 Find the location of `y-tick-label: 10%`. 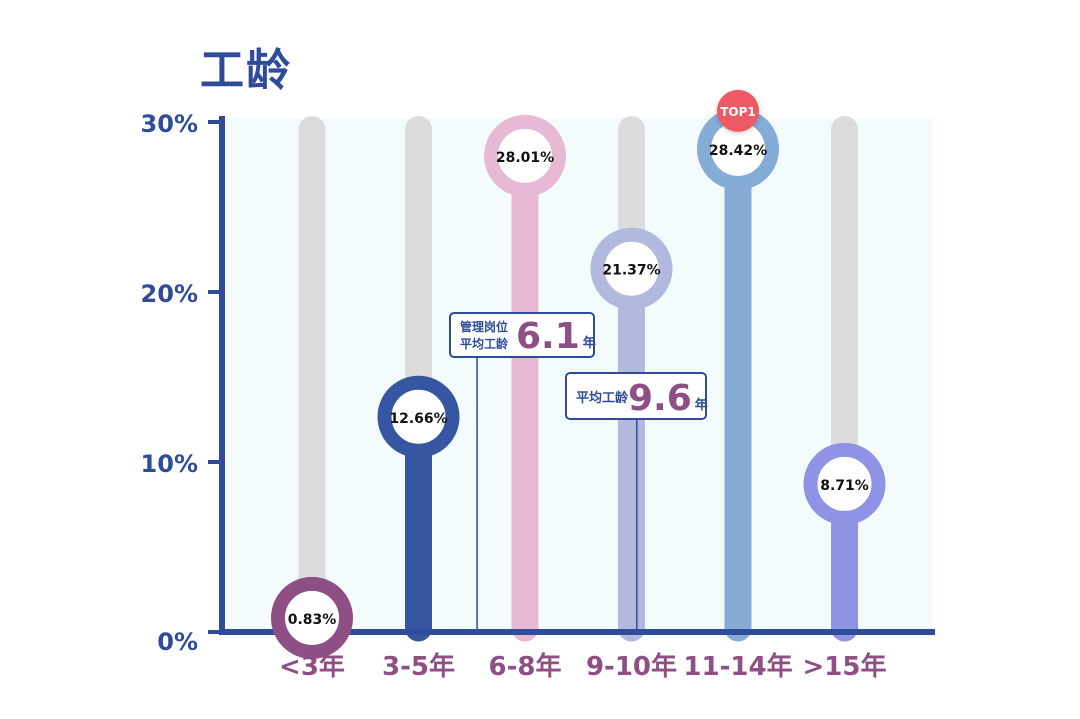

y-tick-label: 10% is located at coordinates (169, 464).